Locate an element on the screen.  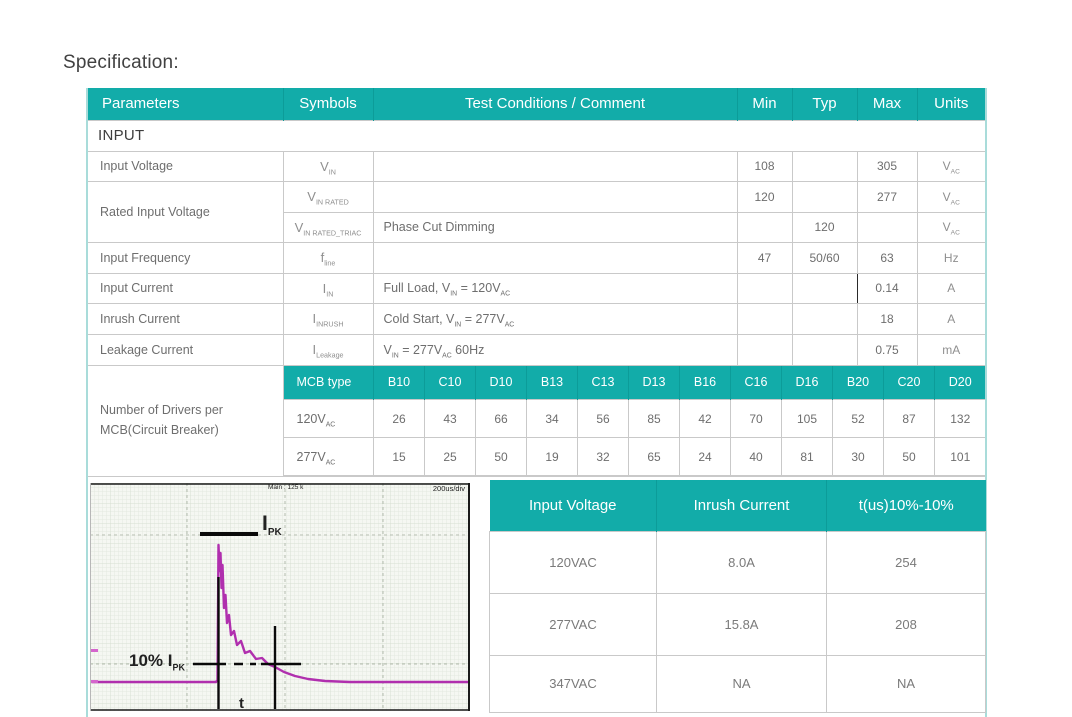
header-min: Min is located at coordinates (764, 104).